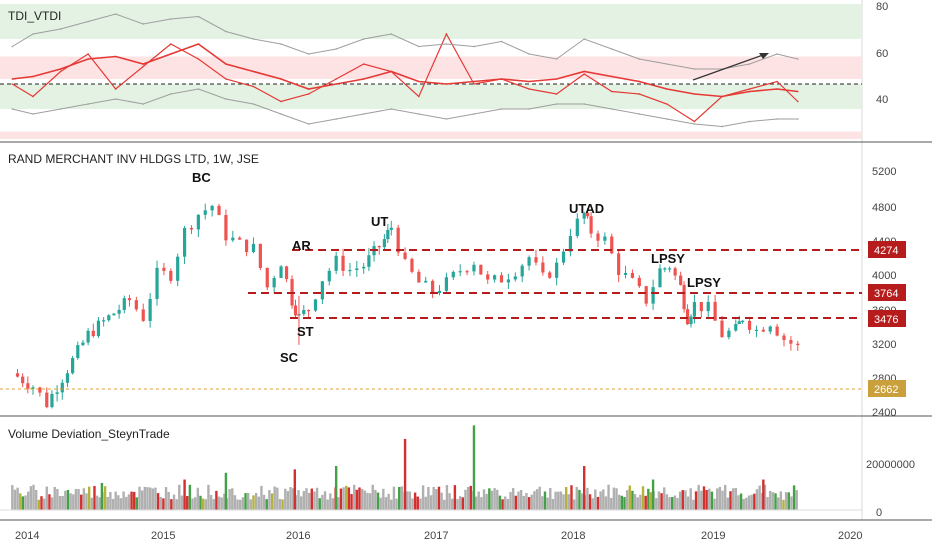  I want to click on level-badge-4274: 4274, so click(887, 249).